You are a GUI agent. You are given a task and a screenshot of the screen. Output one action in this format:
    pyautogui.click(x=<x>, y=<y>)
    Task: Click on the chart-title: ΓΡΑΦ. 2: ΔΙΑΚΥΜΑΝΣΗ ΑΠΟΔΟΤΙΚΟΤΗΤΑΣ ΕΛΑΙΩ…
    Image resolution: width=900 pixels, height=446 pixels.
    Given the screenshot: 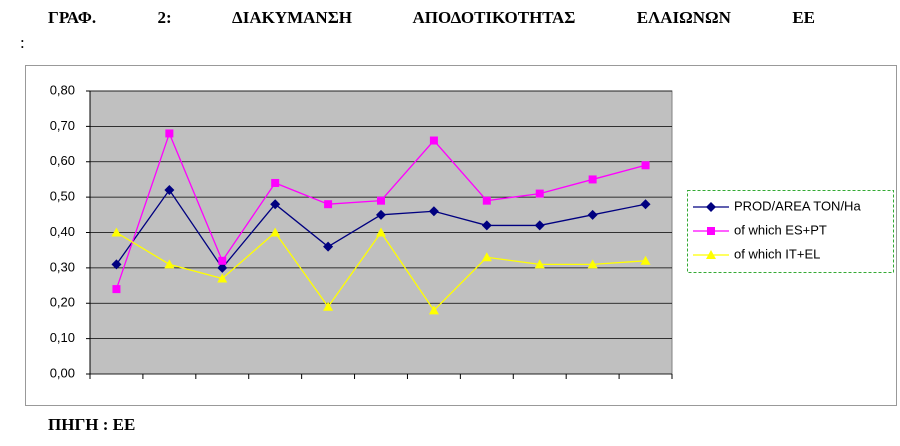 What is the action you would take?
    pyautogui.click(x=431, y=17)
    